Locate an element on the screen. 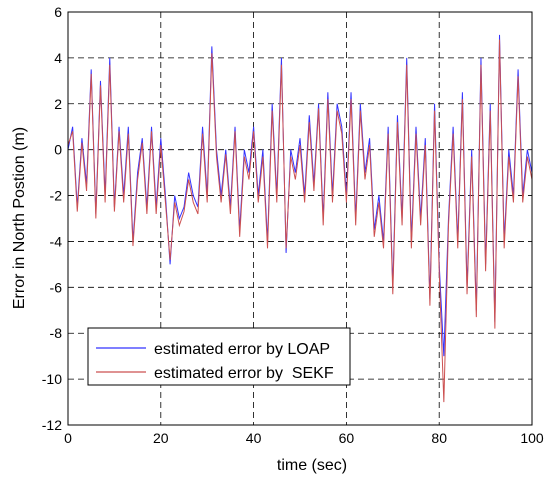 The width and height of the screenshot is (550, 481). legend-box is located at coordinates (219, 356).